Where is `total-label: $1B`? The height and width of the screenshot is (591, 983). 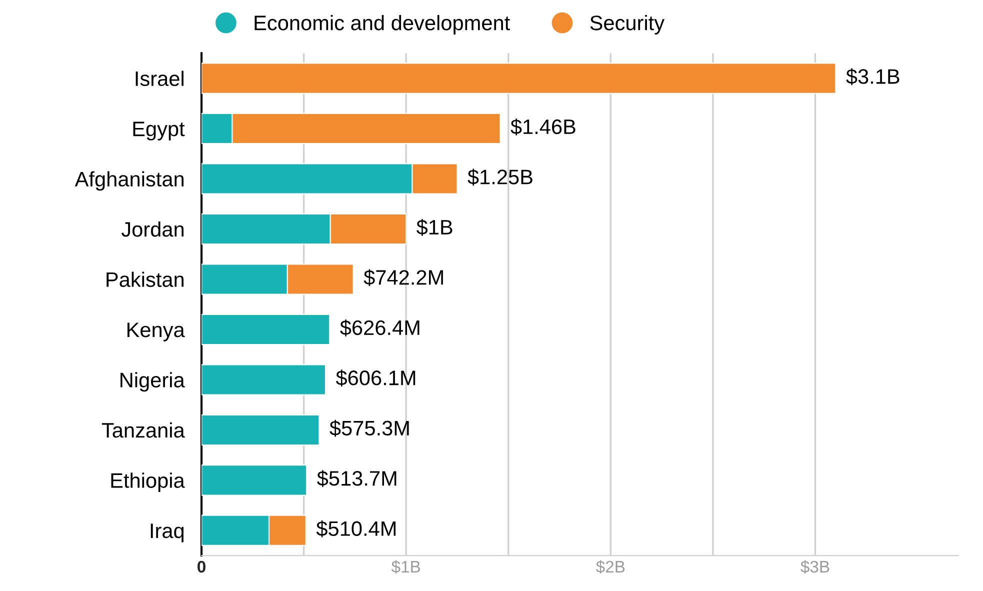
total-label: $1B is located at coordinates (434, 227).